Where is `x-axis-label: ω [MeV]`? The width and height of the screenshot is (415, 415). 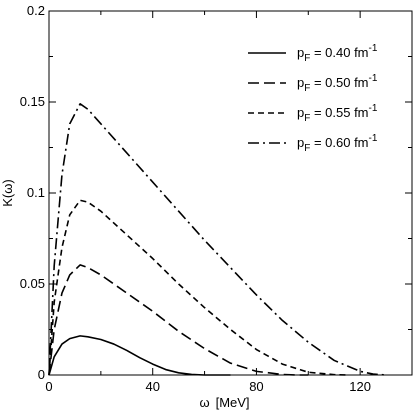
x-axis-label: ω [MeV] is located at coordinates (224, 402).